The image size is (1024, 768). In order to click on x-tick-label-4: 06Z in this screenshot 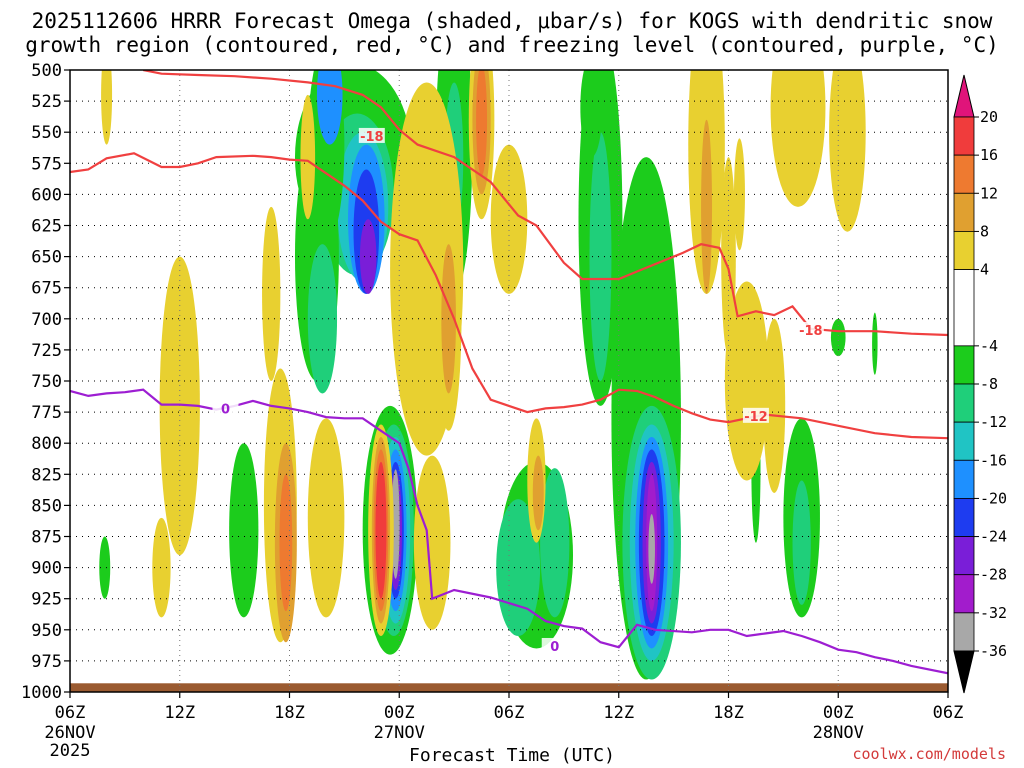, I will do `click(509, 713)`.